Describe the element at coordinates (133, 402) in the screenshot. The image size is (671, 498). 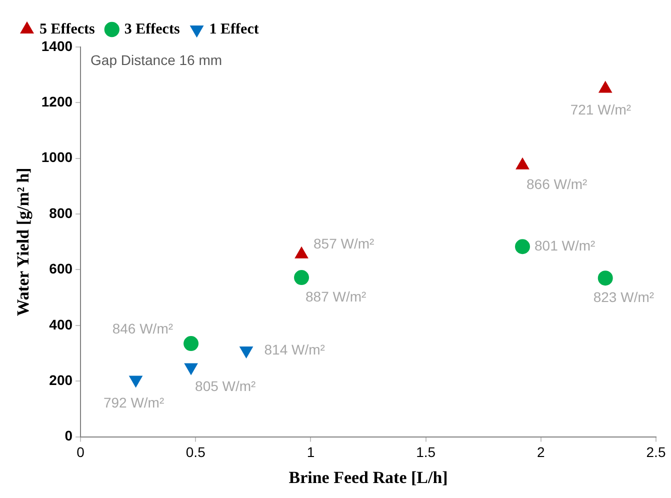
I see `annotation: 792 W/m²` at that location.